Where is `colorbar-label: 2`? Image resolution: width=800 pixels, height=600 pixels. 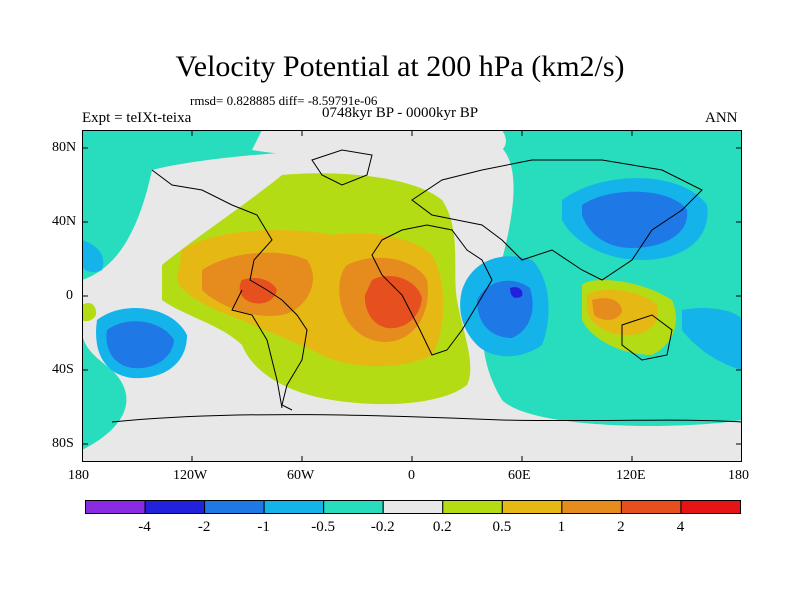
colorbar-label: 2 is located at coordinates (621, 527).